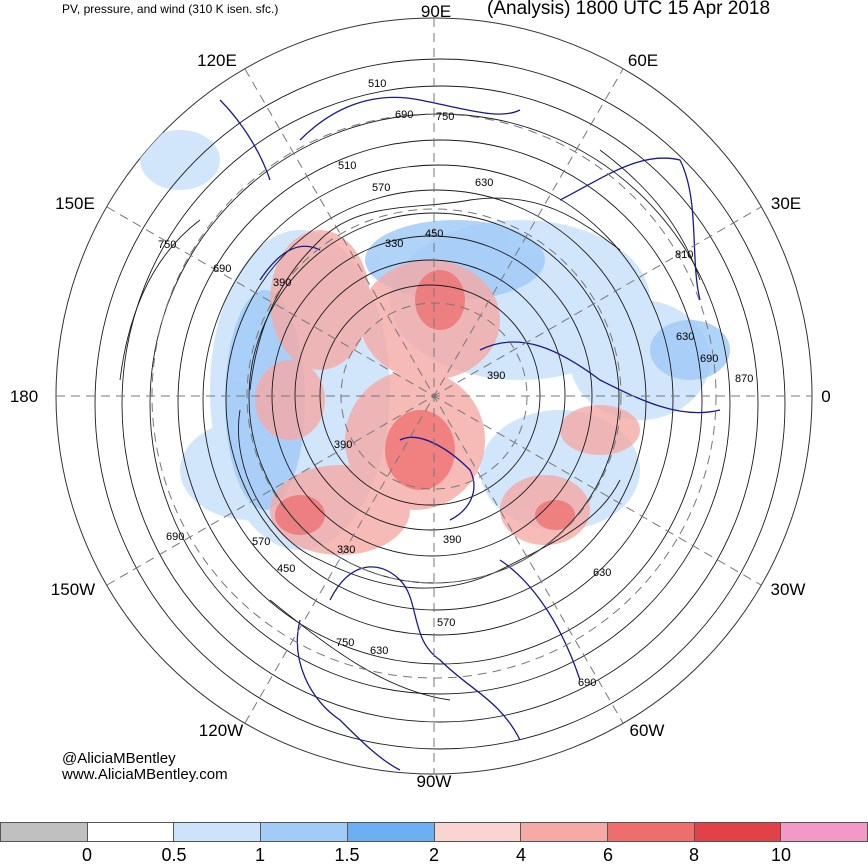 The width and height of the screenshot is (868, 866). Describe the element at coordinates (145, 774) in the screenshot. I see `credit-url: www.AliciaMBentley.com` at that location.